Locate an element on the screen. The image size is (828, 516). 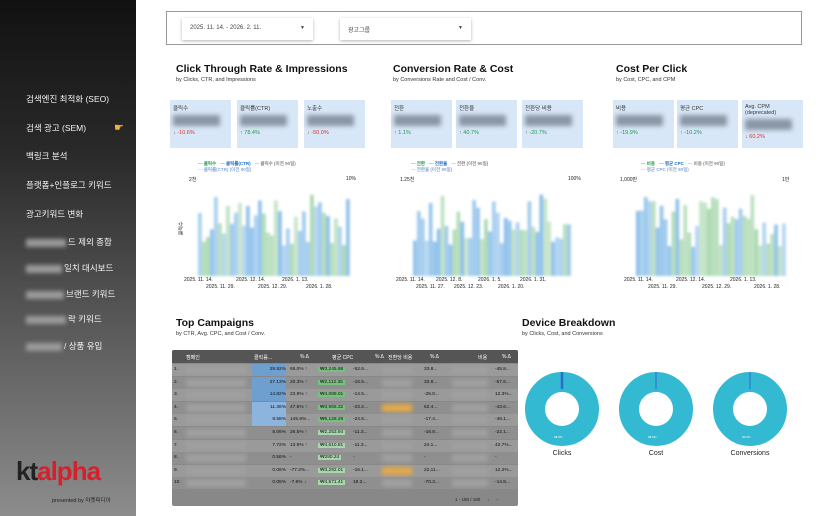
column-header: 캠페인 is located at coordinates (193, 358).